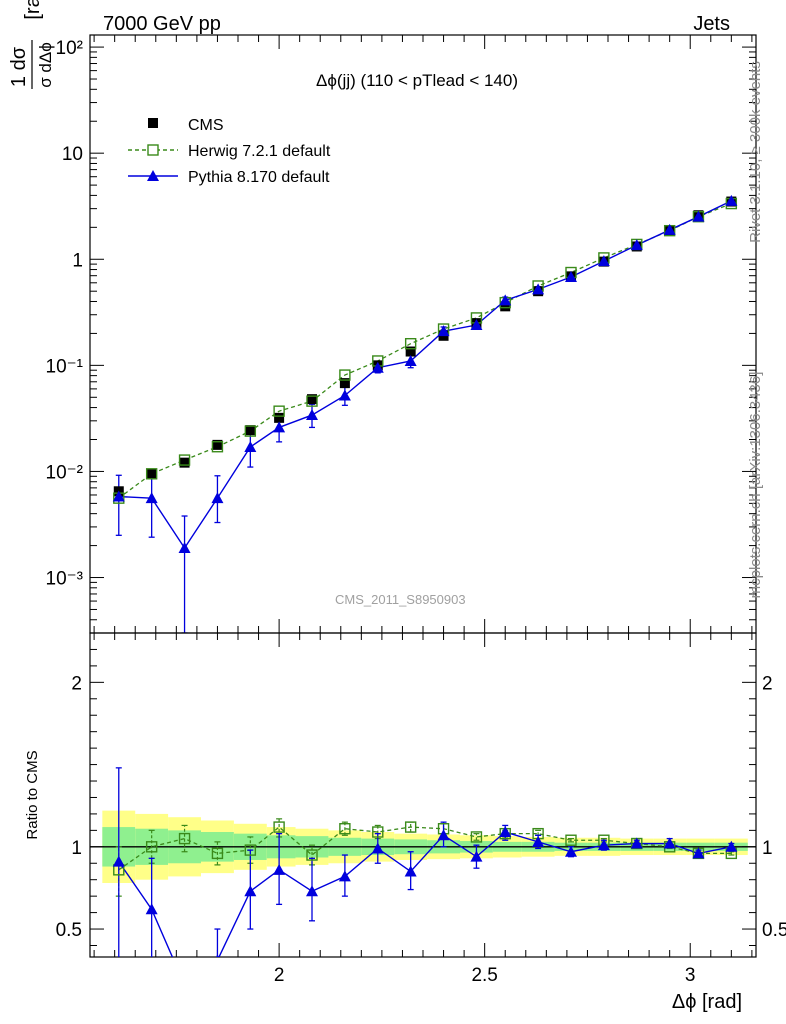  I want to click on ratio-y-axis-label: Ratio to CMS, so click(32, 794).